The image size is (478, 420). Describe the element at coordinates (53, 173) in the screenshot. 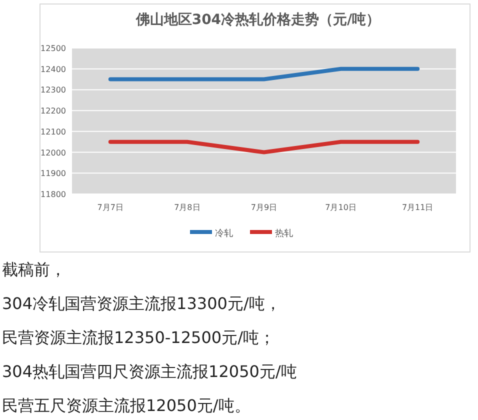

I see `y-tick-label: 11900` at that location.